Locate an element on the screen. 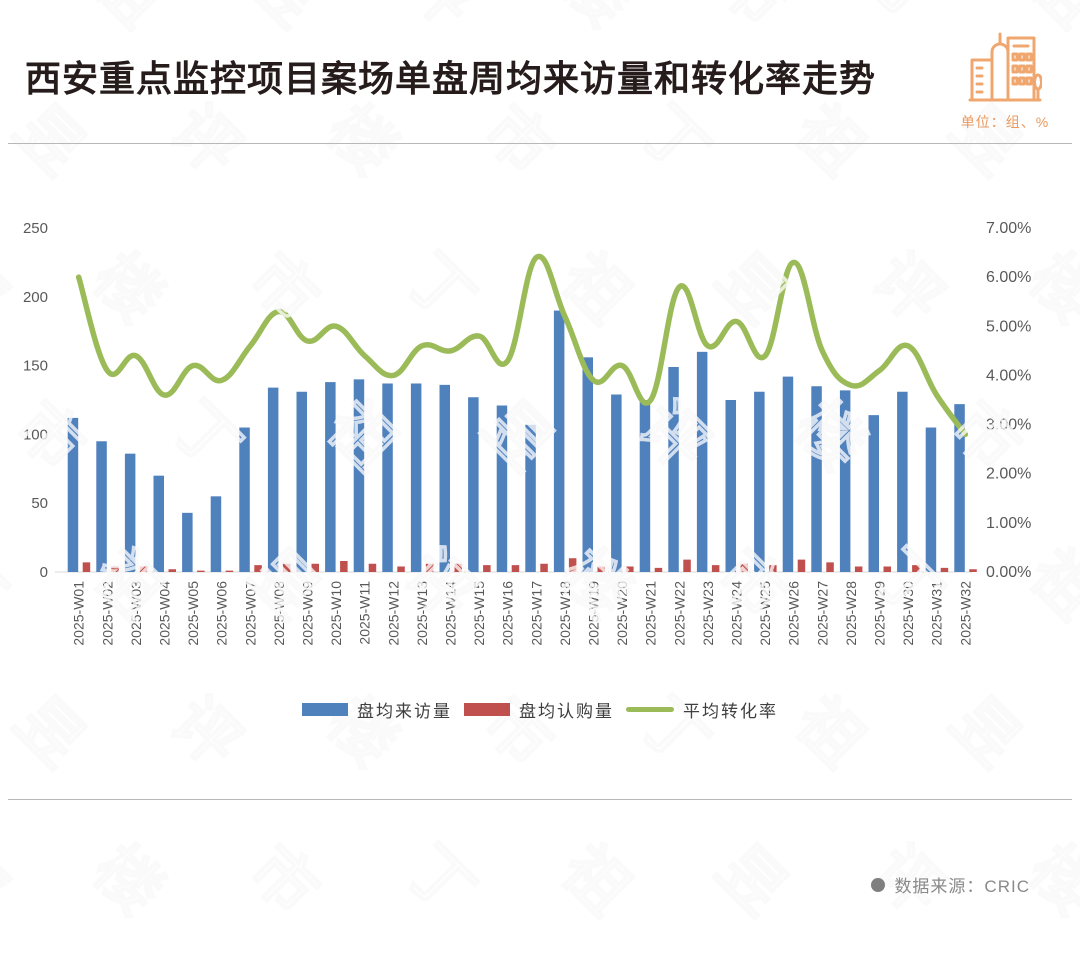 The height and width of the screenshot is (963, 1080). x-axis-label: 2025-W17 is located at coordinates (536, 613).